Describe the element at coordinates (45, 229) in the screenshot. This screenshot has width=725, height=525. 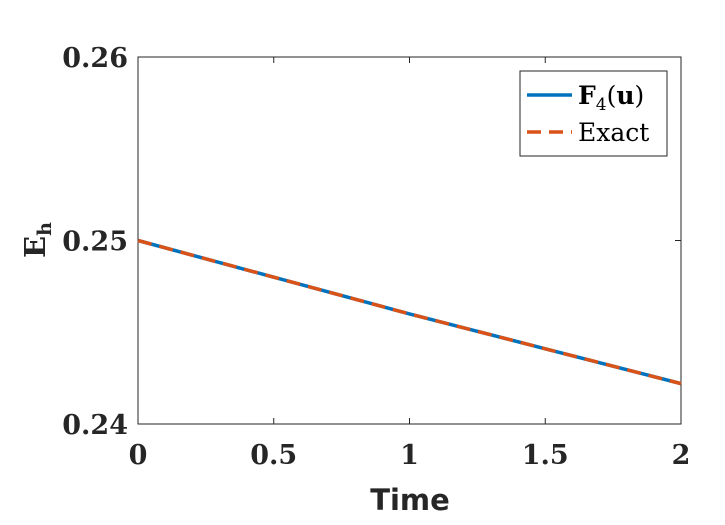
I see `y-axis-label-sub: h` at that location.